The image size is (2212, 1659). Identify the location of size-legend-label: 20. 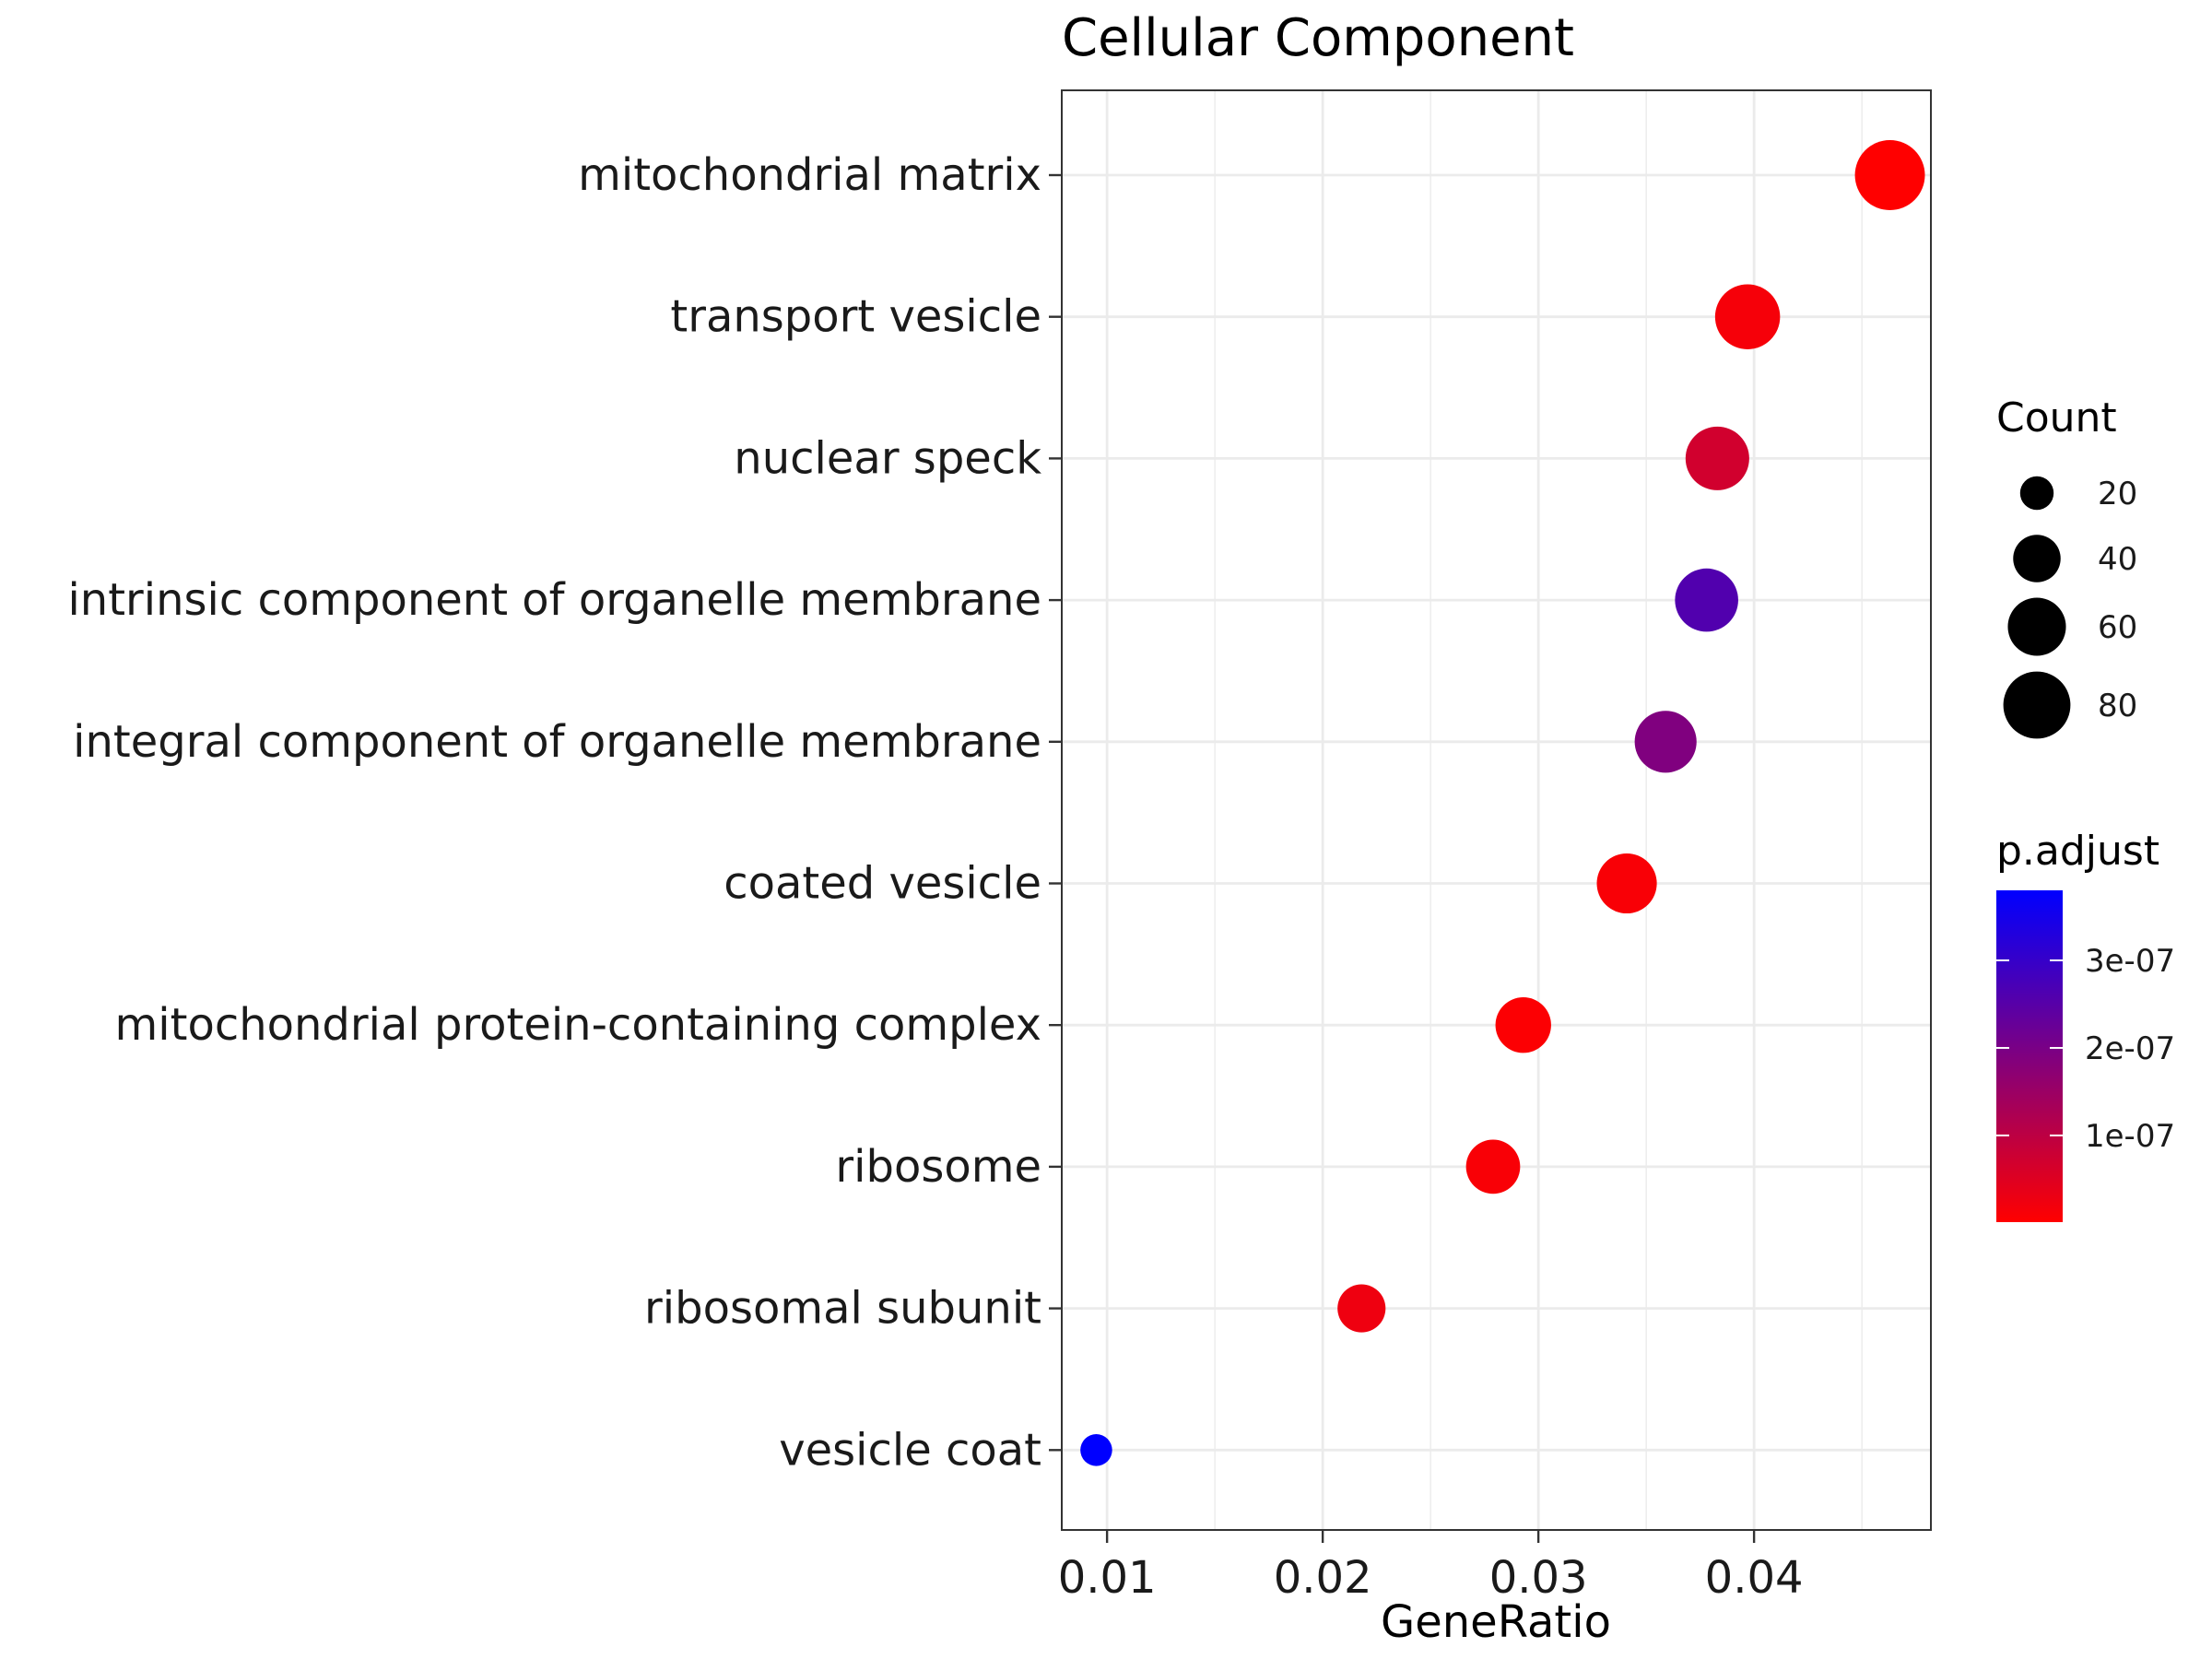
(2117, 494).